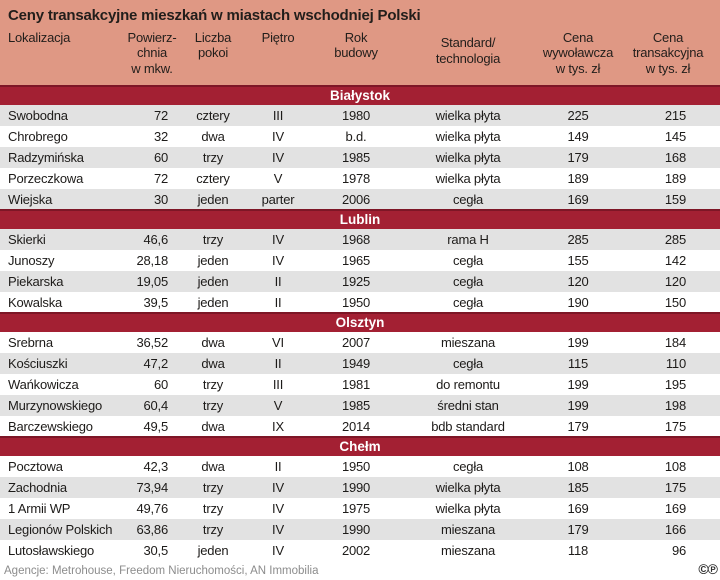 Image resolution: width=720 pixels, height=580 pixels. What do you see at coordinates (468, 384) in the screenshot?
I see `value-cell: do remontu` at bounding box center [468, 384].